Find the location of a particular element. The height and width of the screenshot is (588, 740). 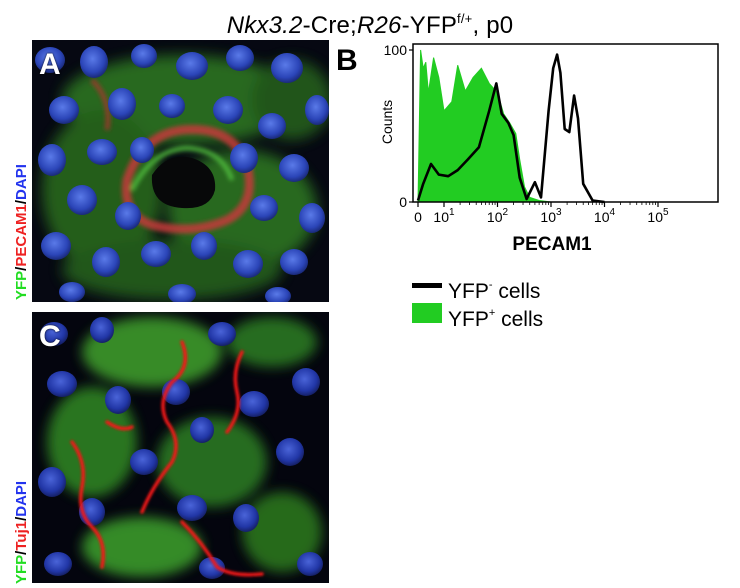

panel-a-letter: A is located at coordinates (50, 64).